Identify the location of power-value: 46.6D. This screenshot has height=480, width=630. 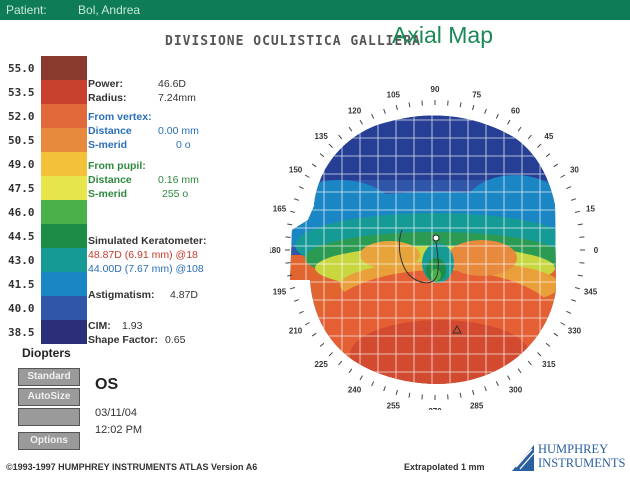
(172, 84).